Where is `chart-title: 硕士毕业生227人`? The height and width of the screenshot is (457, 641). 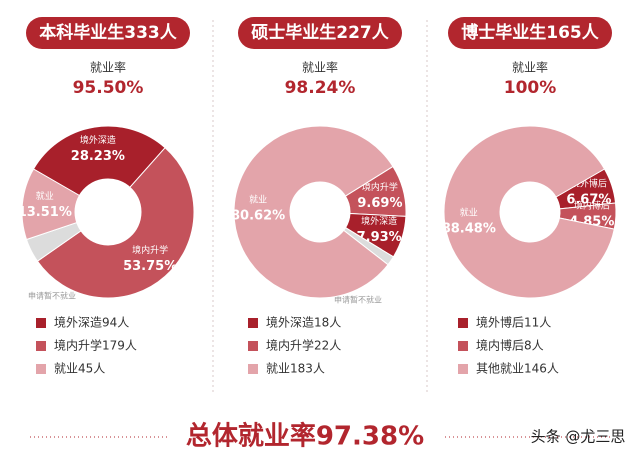
chart-title: 硕士毕业生227人 is located at coordinates (320, 32).